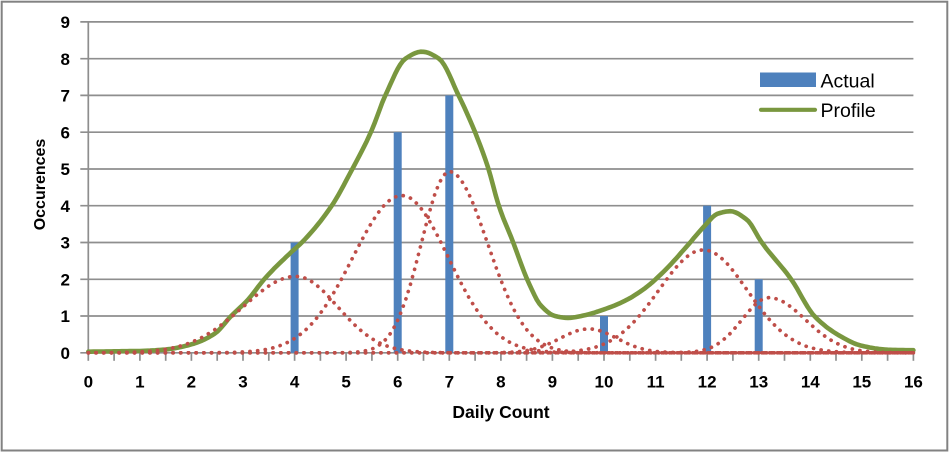 This screenshot has width=949, height=457. What do you see at coordinates (656, 381) in the screenshot?
I see `svg-text: 11` at bounding box center [656, 381].